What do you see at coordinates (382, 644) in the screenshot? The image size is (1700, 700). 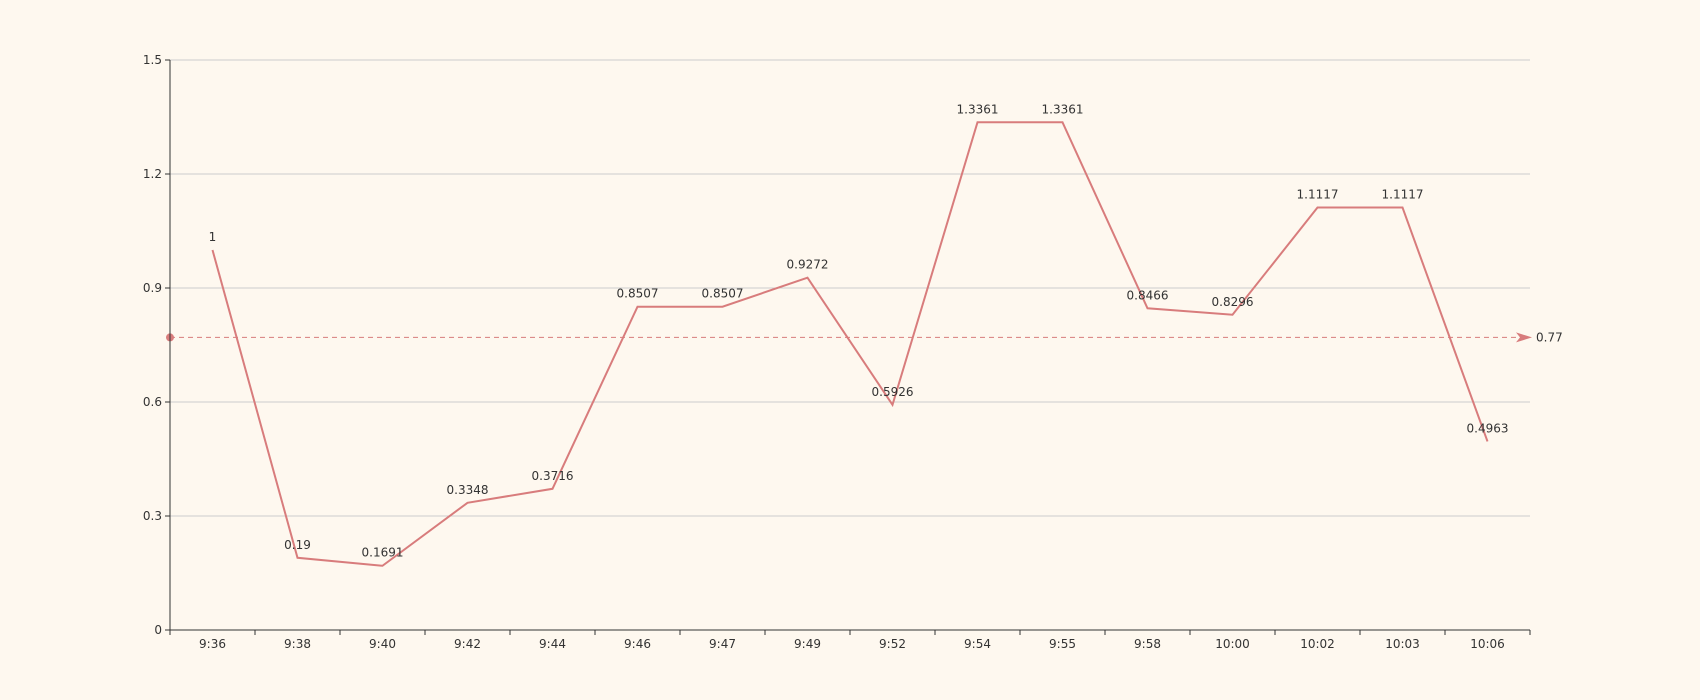 I see `x-tick-label: 9:40` at bounding box center [382, 644].